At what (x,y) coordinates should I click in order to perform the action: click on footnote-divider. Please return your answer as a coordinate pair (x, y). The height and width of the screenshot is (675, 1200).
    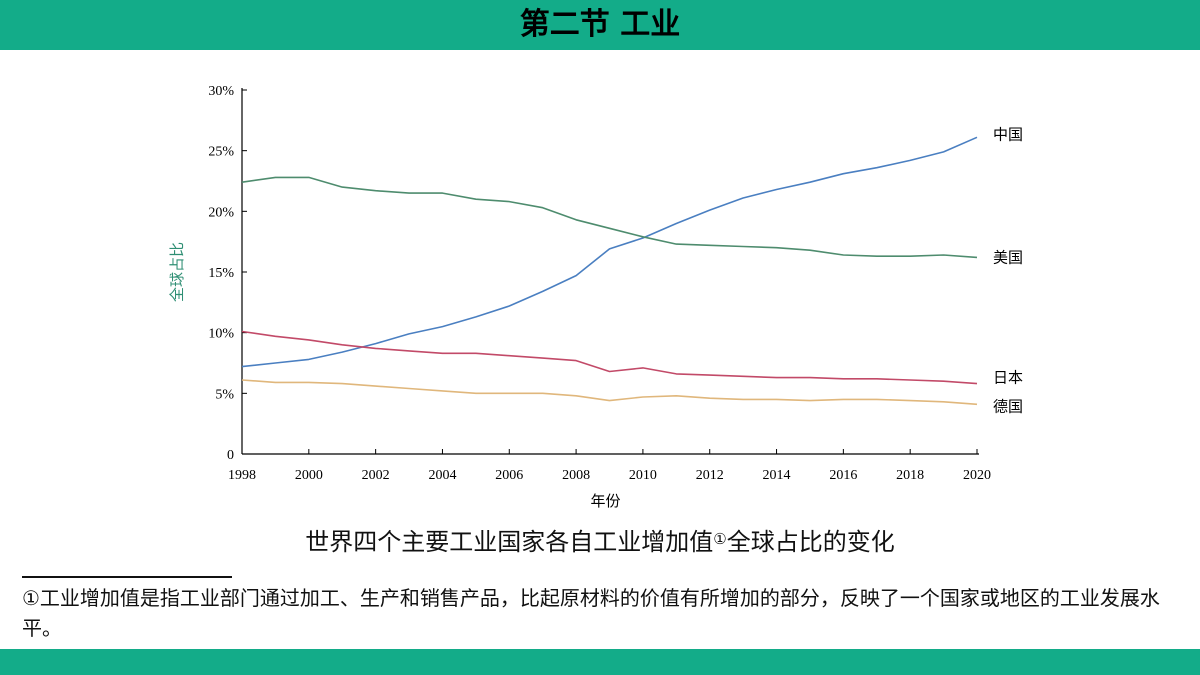
    Looking at the image, I should click on (127, 577).